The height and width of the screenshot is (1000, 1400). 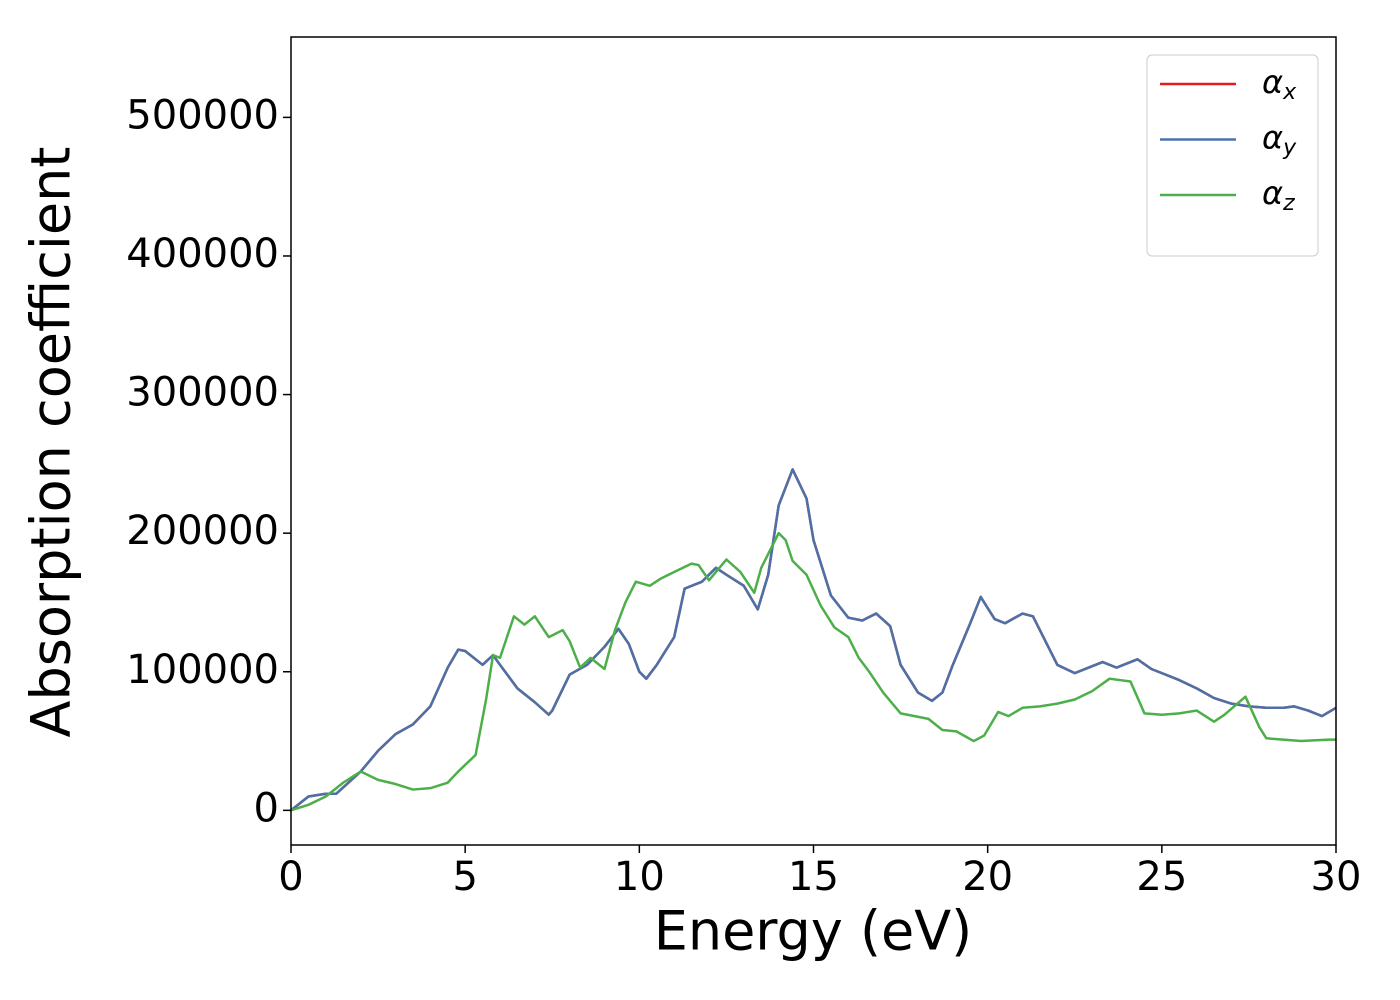 What do you see at coordinates (202, 531) in the screenshot?
I see `y-tick-label: 200000` at bounding box center [202, 531].